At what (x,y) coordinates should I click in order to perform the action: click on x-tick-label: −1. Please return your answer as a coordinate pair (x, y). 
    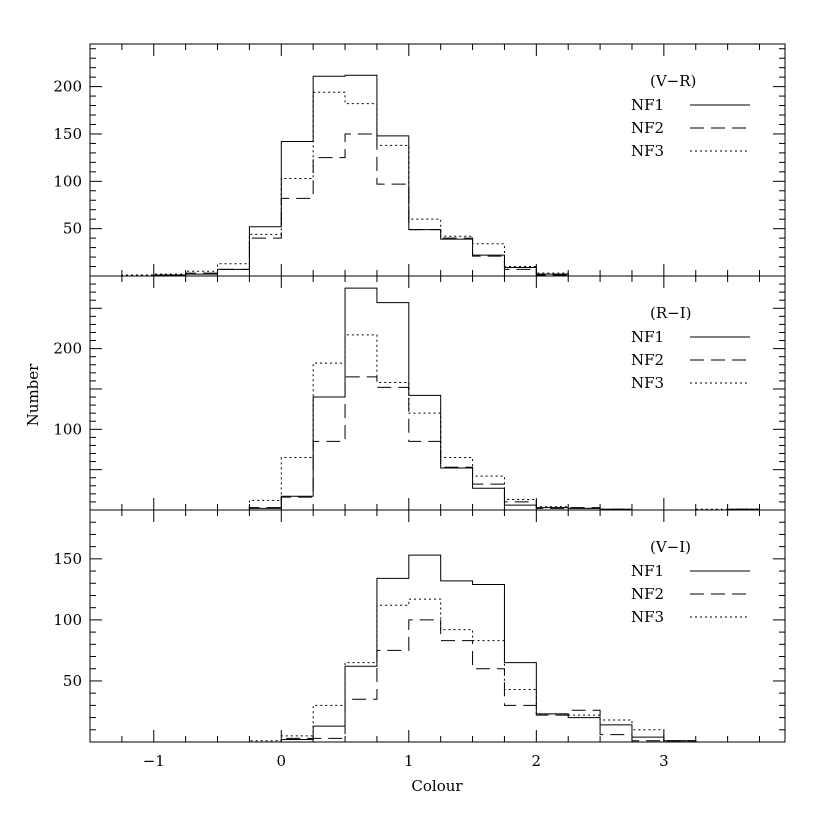
    Looking at the image, I should click on (154, 761).